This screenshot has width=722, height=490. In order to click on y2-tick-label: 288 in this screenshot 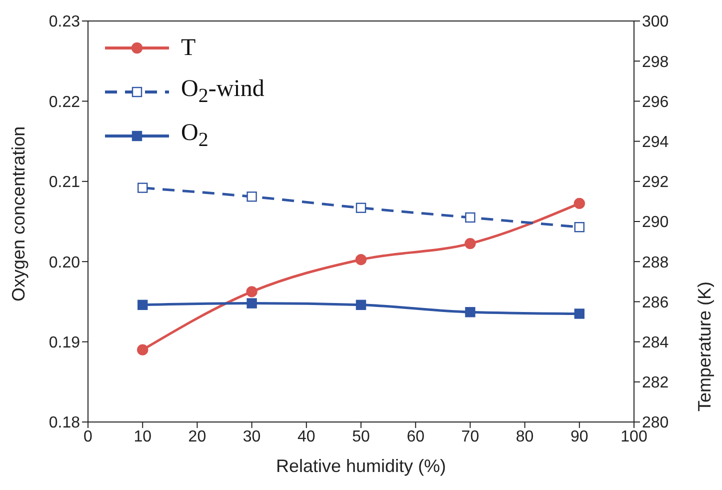, I will do `click(655, 263)`.